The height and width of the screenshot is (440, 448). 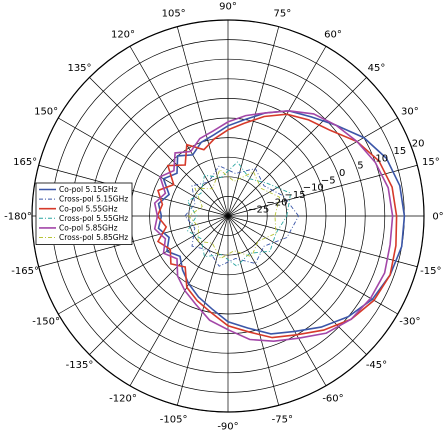 I want to click on angle-tick-label: -90°, so click(x=227, y=427).